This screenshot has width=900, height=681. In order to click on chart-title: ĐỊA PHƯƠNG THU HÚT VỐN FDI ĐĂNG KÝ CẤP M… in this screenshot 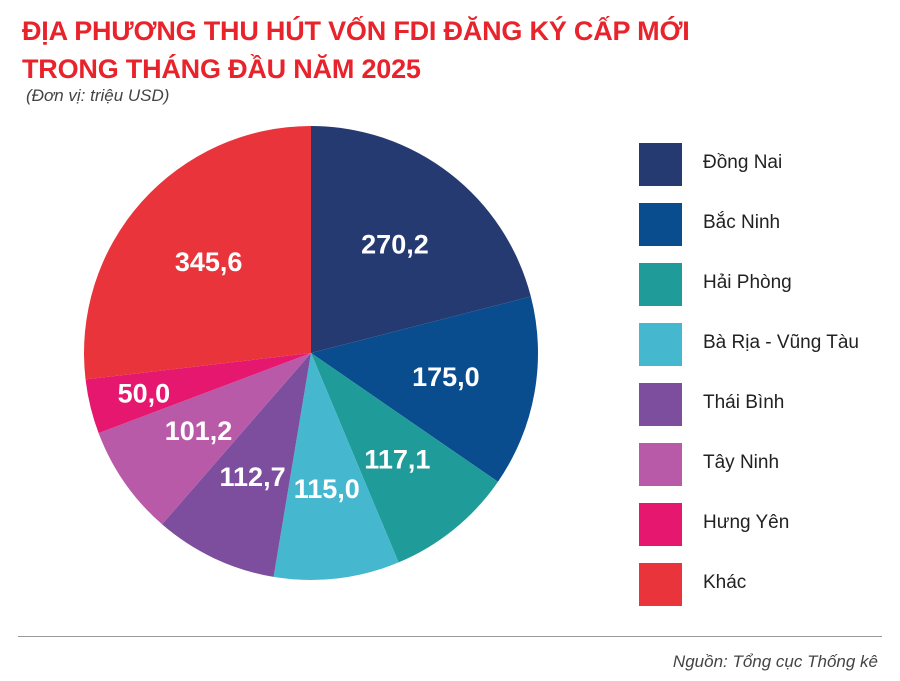, I will do `click(356, 50)`.